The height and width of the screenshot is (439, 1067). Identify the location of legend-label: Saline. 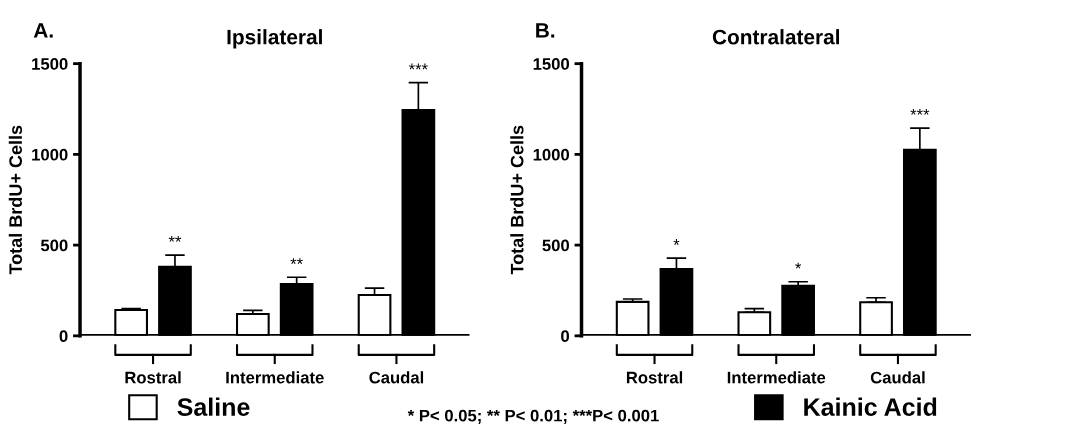
(213, 406).